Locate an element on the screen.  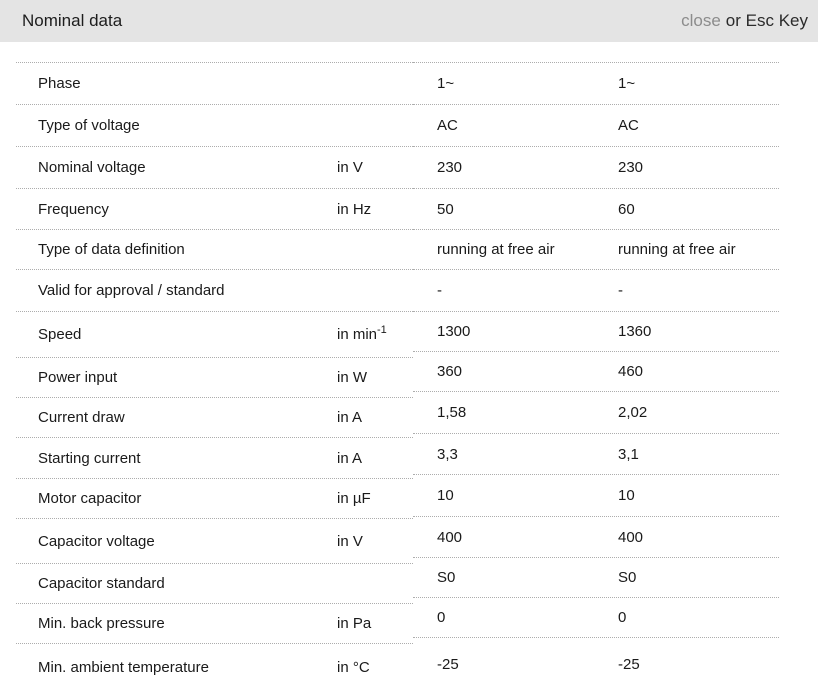
table-row: Phase is located at coordinates (214, 84).